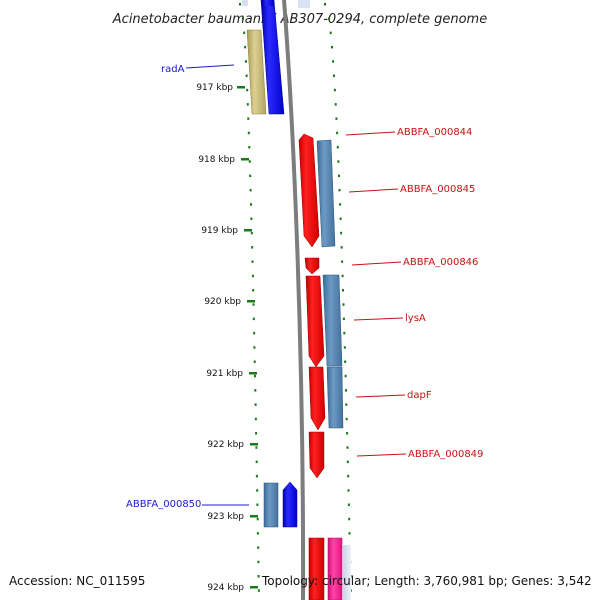  Describe the element at coordinates (271, 505) in the screenshot. I see `gene-ABBFA-000850-feature` at that location.